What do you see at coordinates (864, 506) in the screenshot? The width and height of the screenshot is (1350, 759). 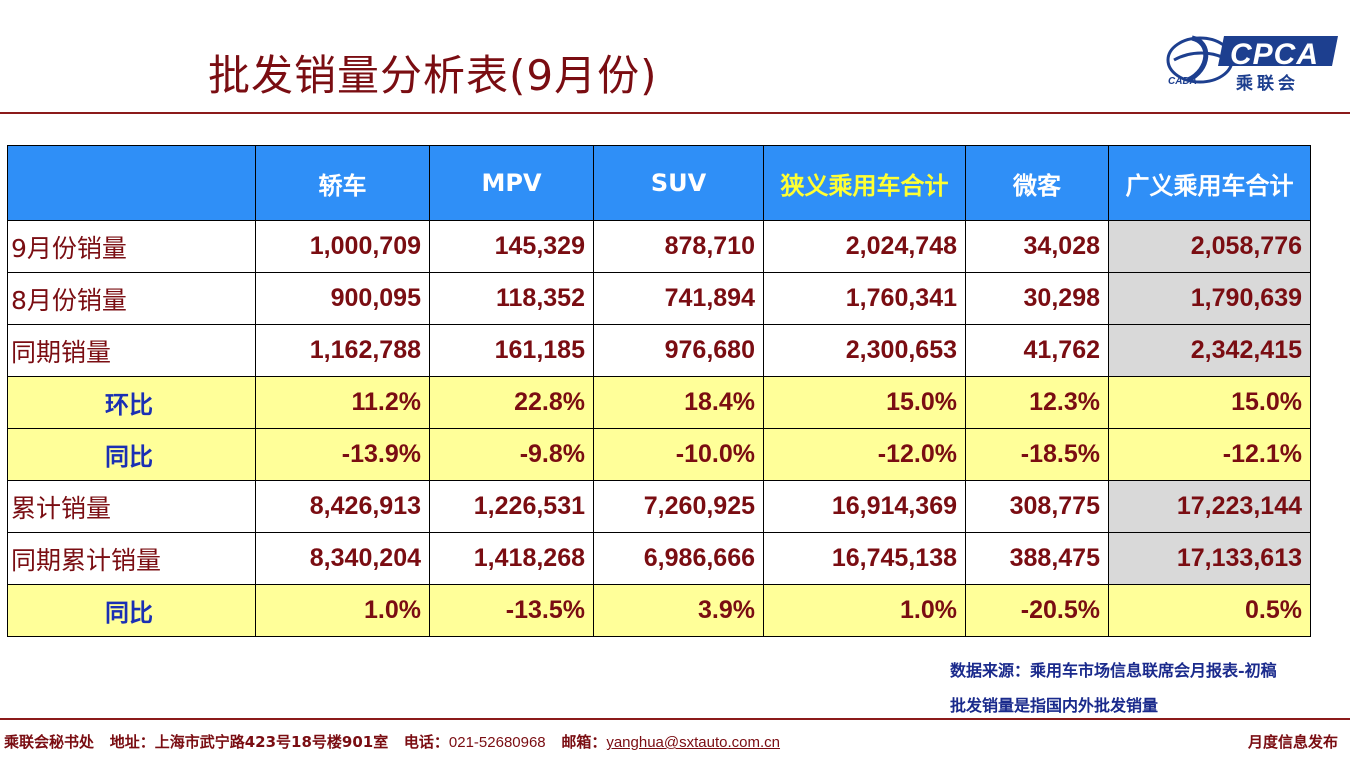 I see `table-cell: 16,914,369` at bounding box center [864, 506].